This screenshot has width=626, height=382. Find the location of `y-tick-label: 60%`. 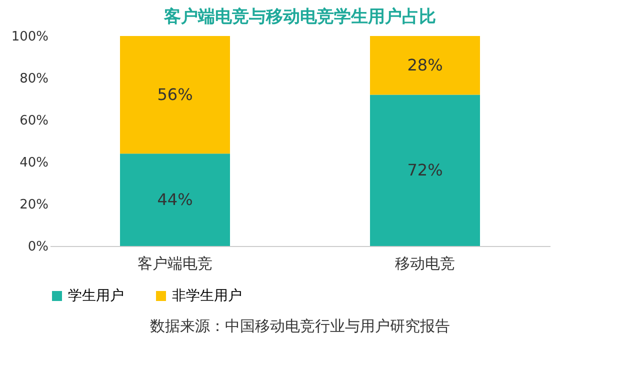

y-tick-label: 60% is located at coordinates (34, 121).